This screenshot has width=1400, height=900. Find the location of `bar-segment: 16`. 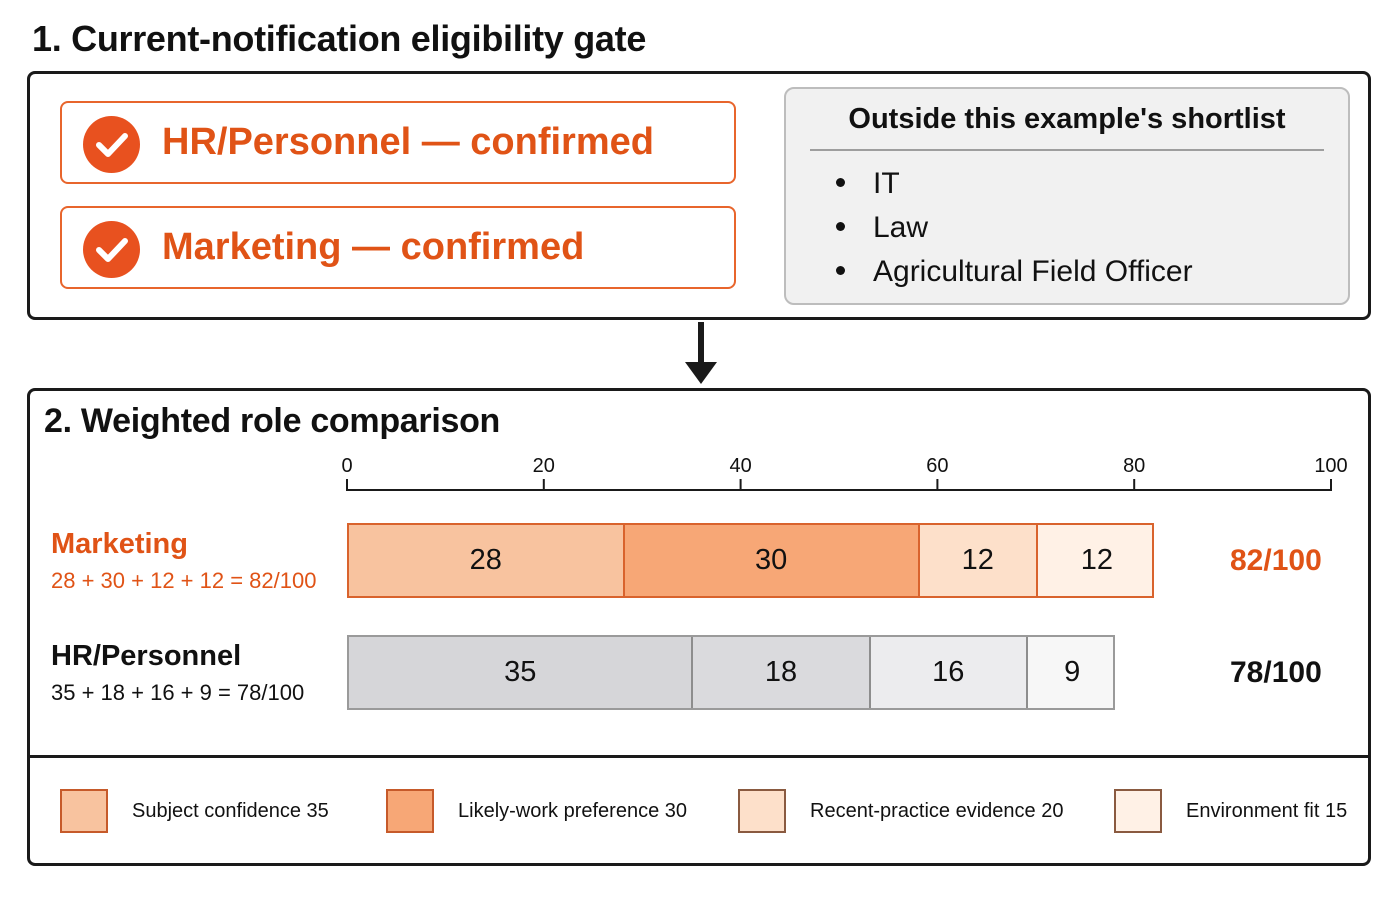

bar-segment: 16 is located at coordinates (949, 672).